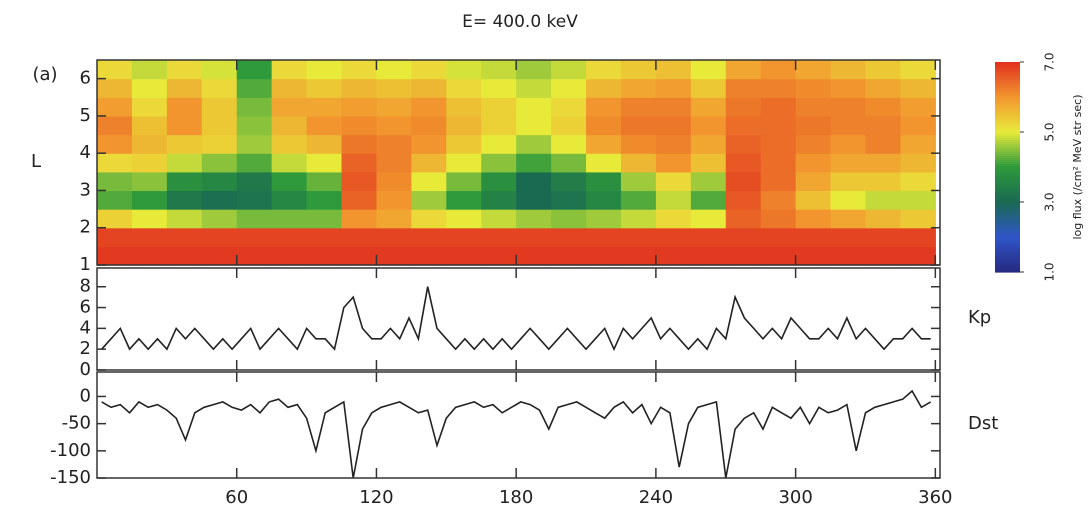  Describe the element at coordinates (85, 115) in the screenshot. I see `y-tick-label: 5` at that location.